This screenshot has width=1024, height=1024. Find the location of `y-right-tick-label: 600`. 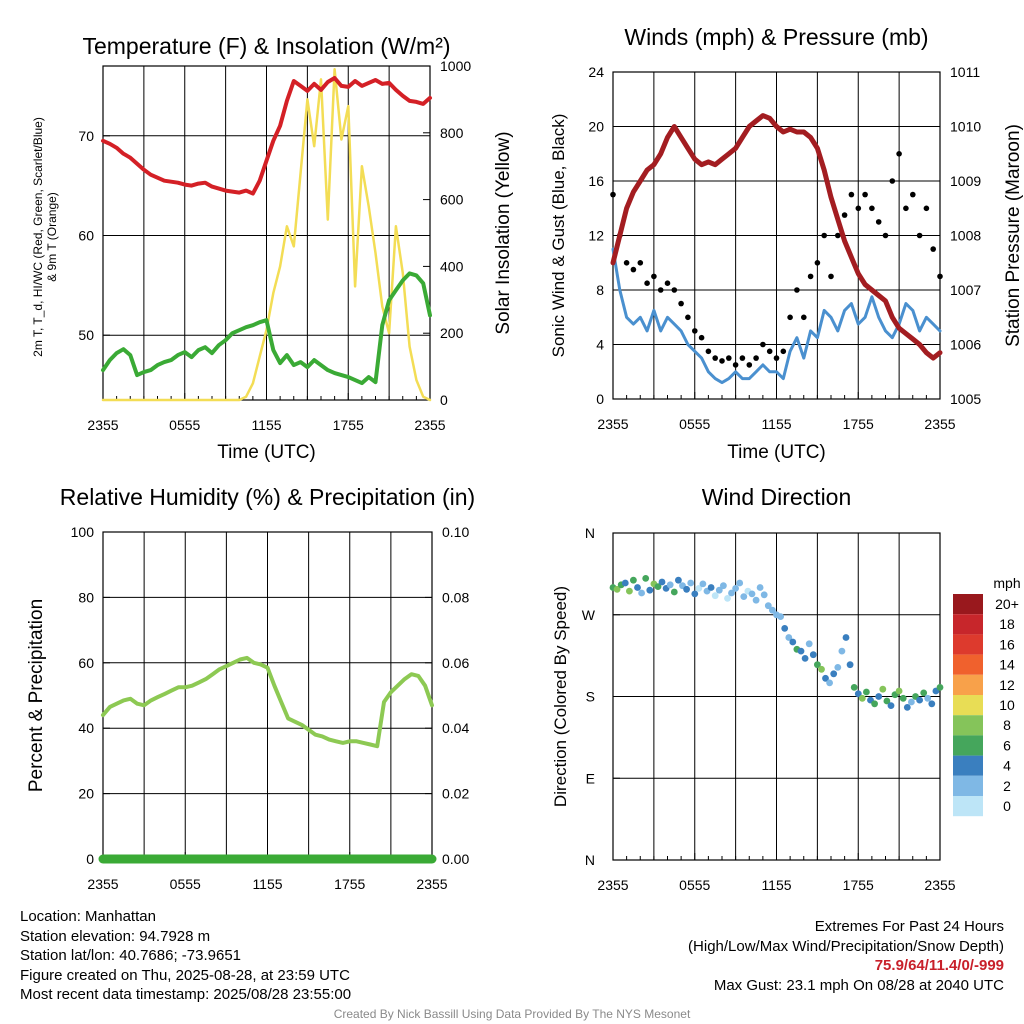

y-right-tick-label: 600 is located at coordinates (452, 200).